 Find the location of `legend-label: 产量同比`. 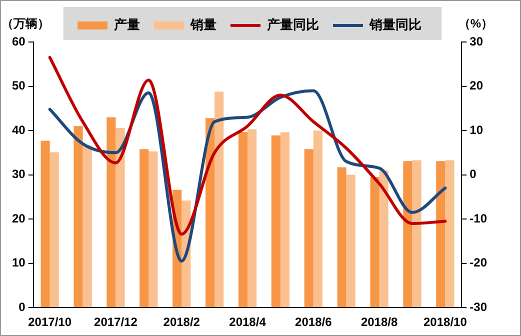

legend-label: 产量同比 is located at coordinates (292, 24).